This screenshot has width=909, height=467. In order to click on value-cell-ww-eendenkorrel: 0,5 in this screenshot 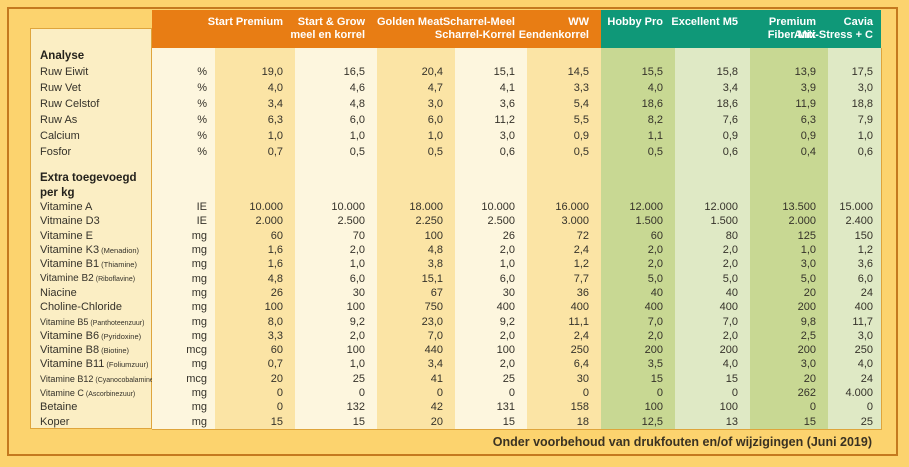, I will do `click(581, 152)`.